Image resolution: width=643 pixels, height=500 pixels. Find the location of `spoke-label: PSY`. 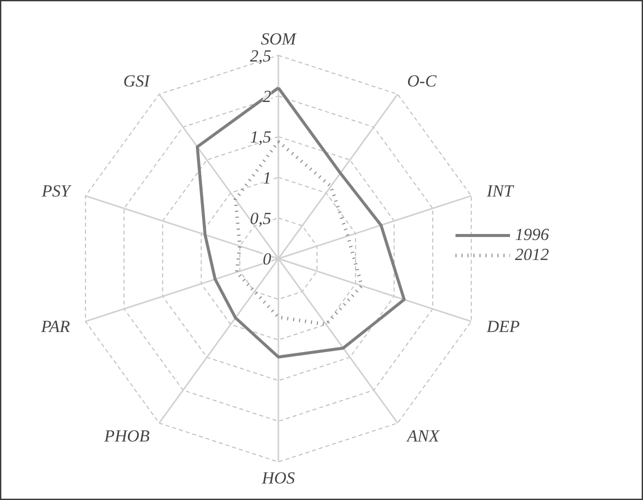

spoke-label: PSY is located at coordinates (56, 190).